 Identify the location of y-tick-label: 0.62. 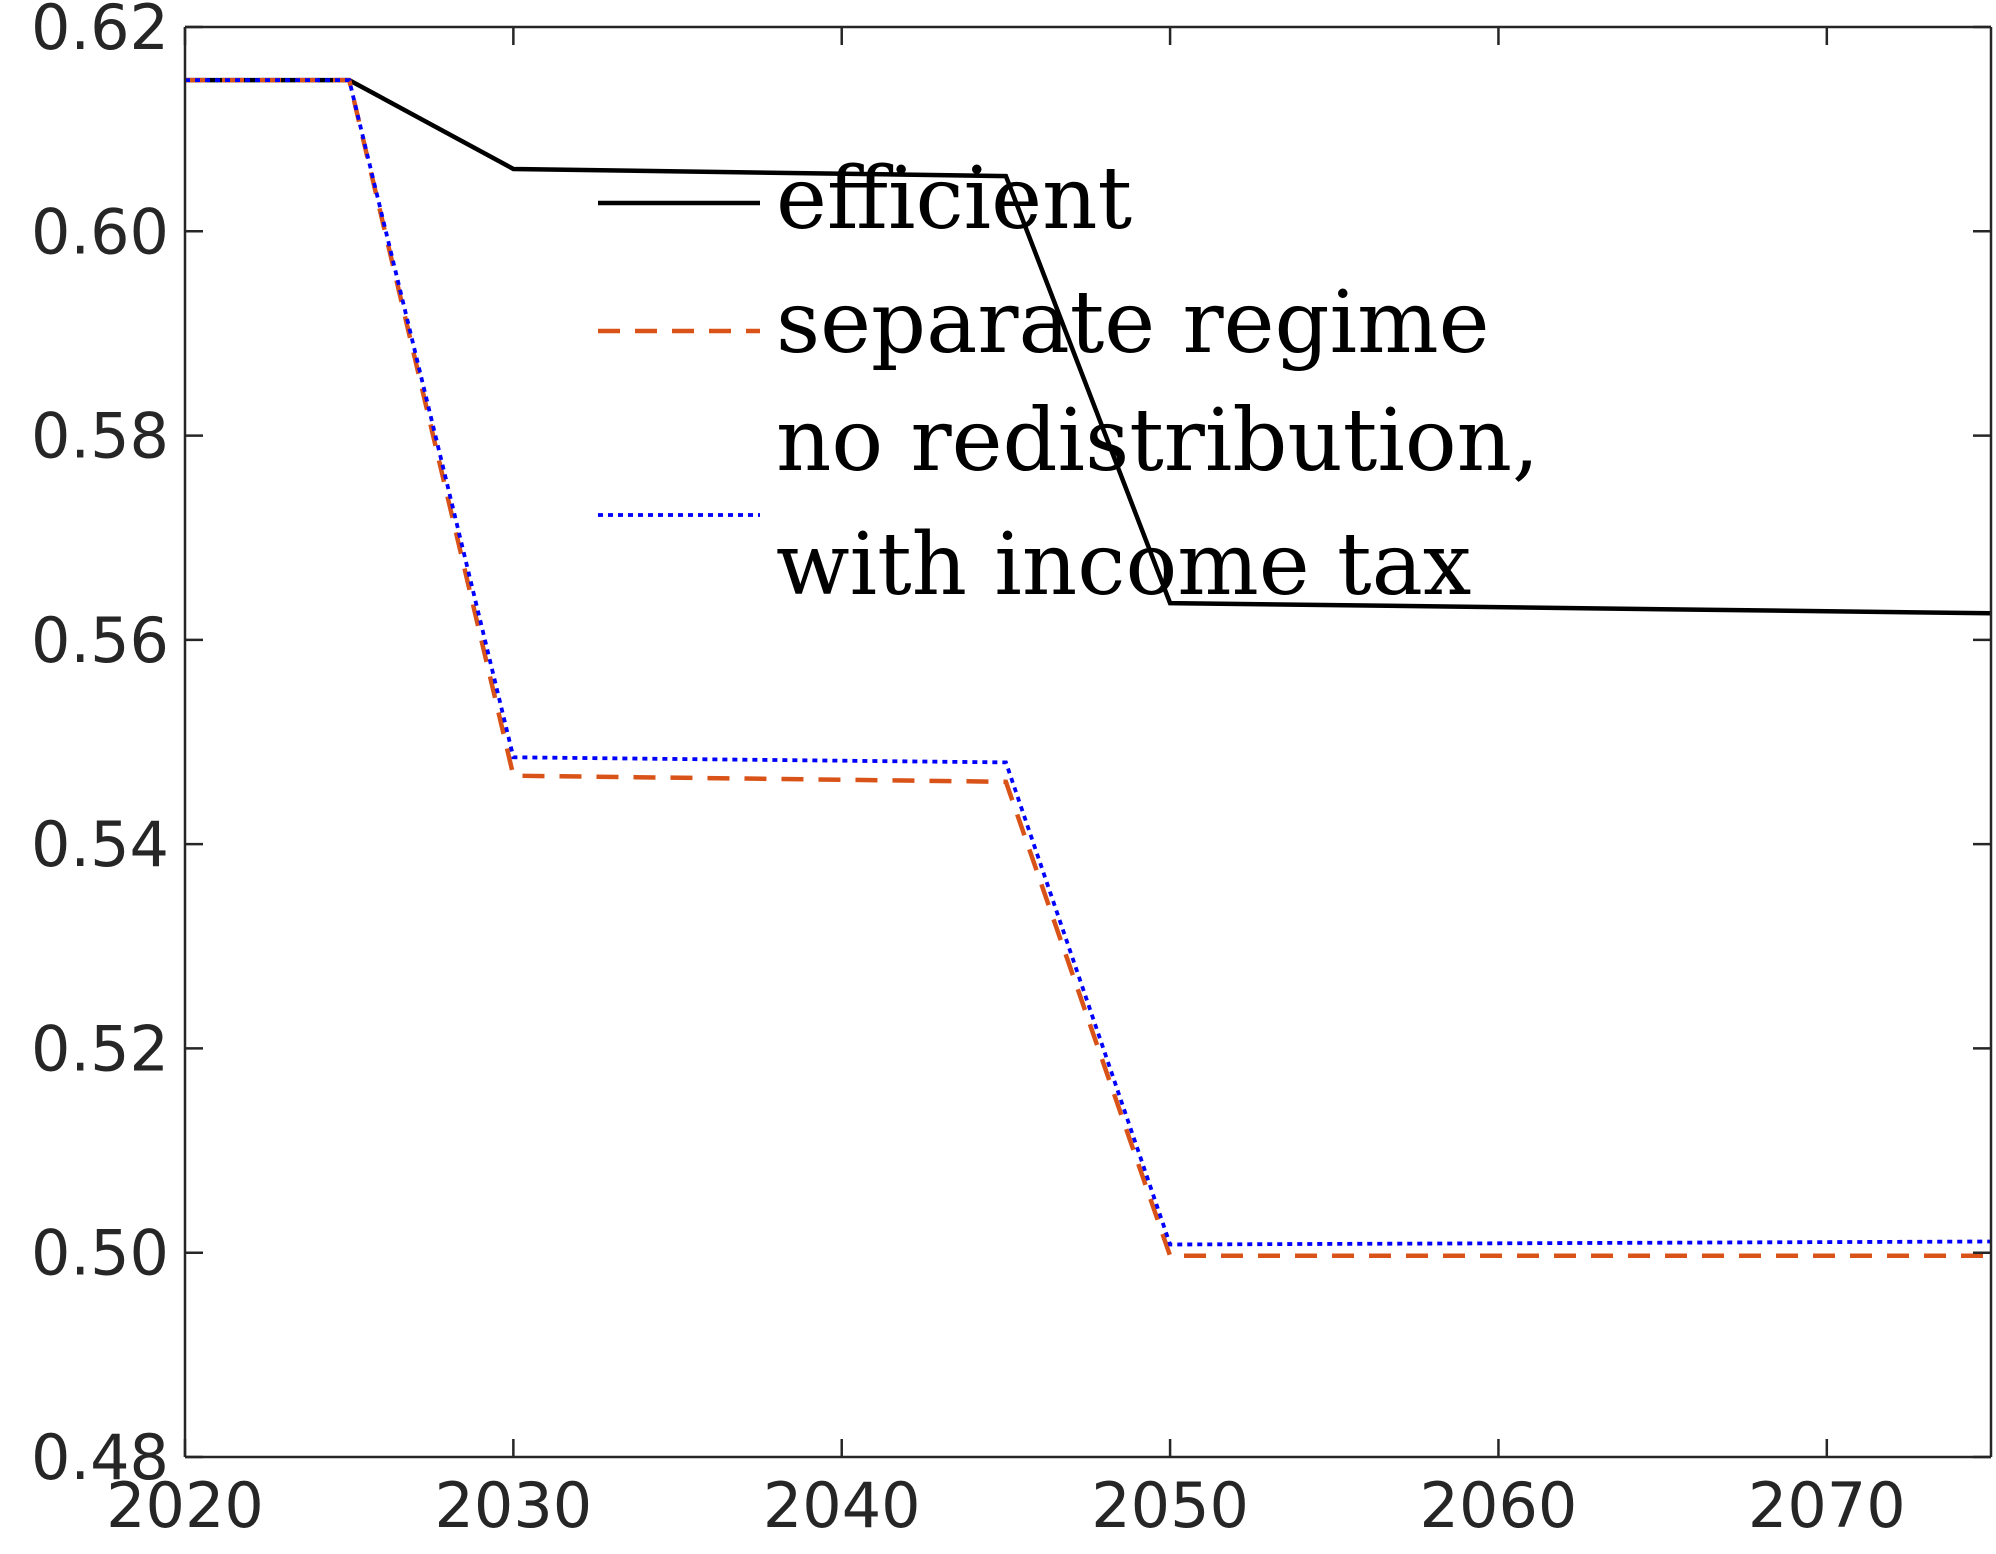
(100, 32).